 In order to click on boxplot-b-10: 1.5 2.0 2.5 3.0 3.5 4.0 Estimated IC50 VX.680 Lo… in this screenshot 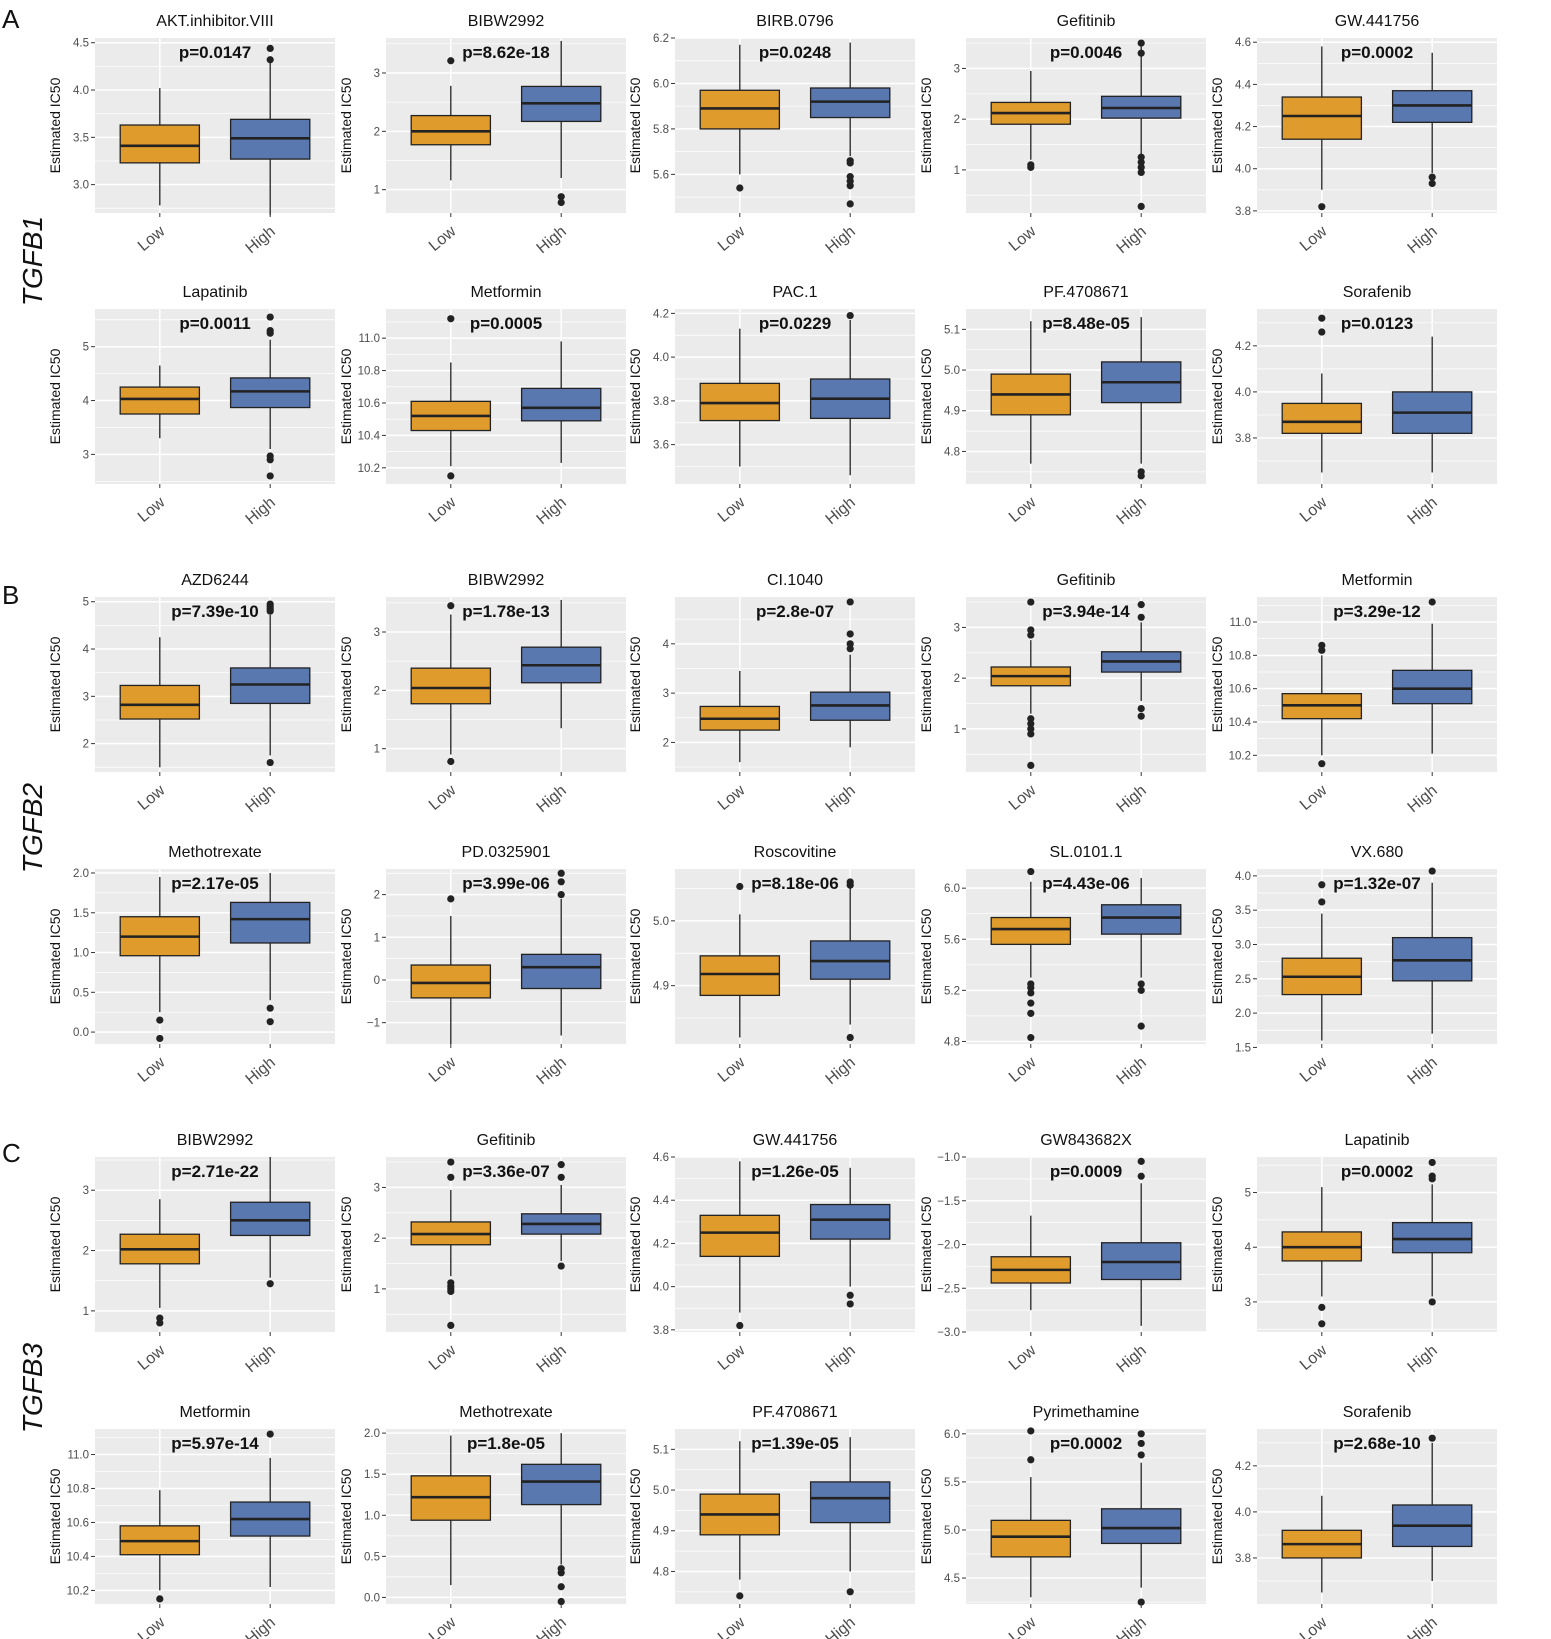, I will do `click(1353, 966)`.